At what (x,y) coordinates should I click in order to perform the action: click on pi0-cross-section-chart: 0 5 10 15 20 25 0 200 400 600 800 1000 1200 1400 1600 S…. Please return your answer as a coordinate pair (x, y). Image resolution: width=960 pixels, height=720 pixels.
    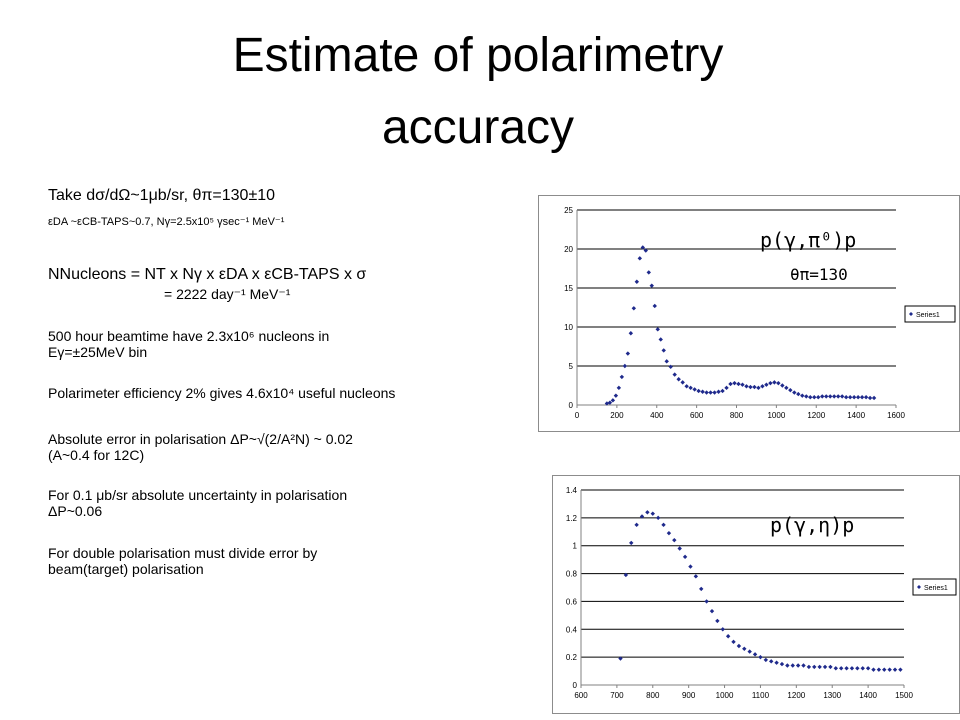
    Looking at the image, I should click on (760, 313).